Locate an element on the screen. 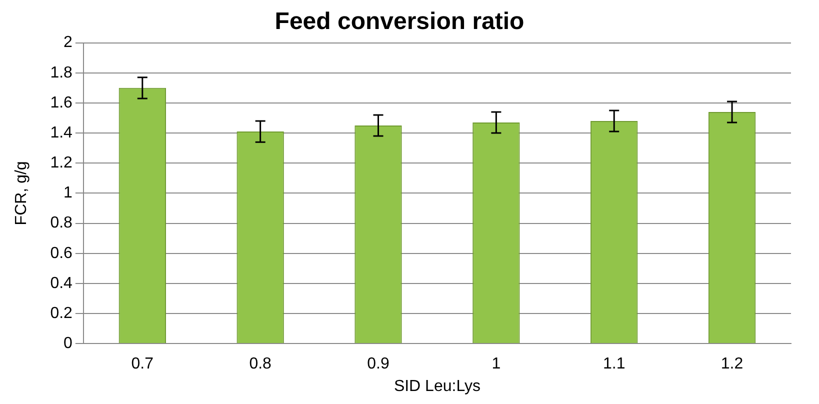 The image size is (819, 404). y-tick-label: 0.6 is located at coordinates (61, 253).